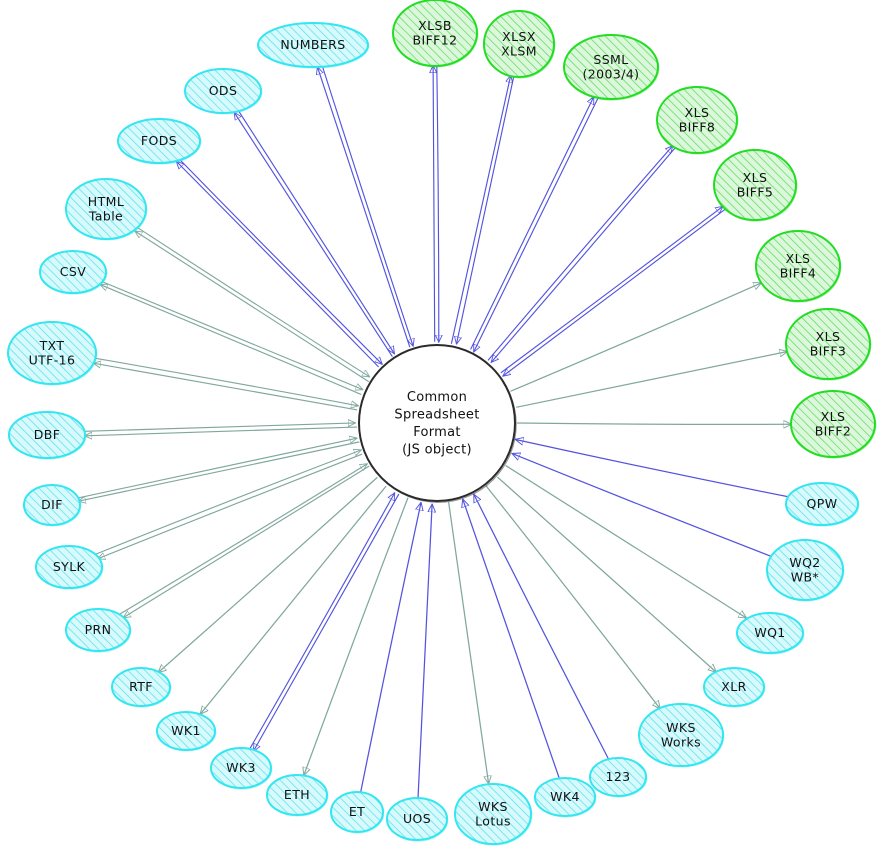 The width and height of the screenshot is (878, 846). I want to click on node-label: XLS BIFF3, so click(828, 343).